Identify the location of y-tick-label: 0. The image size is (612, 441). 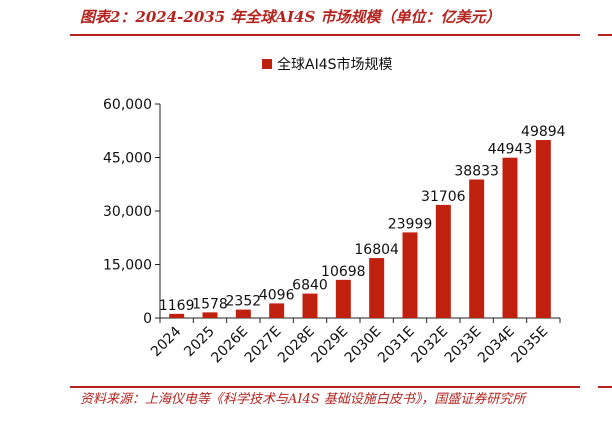
(147, 319).